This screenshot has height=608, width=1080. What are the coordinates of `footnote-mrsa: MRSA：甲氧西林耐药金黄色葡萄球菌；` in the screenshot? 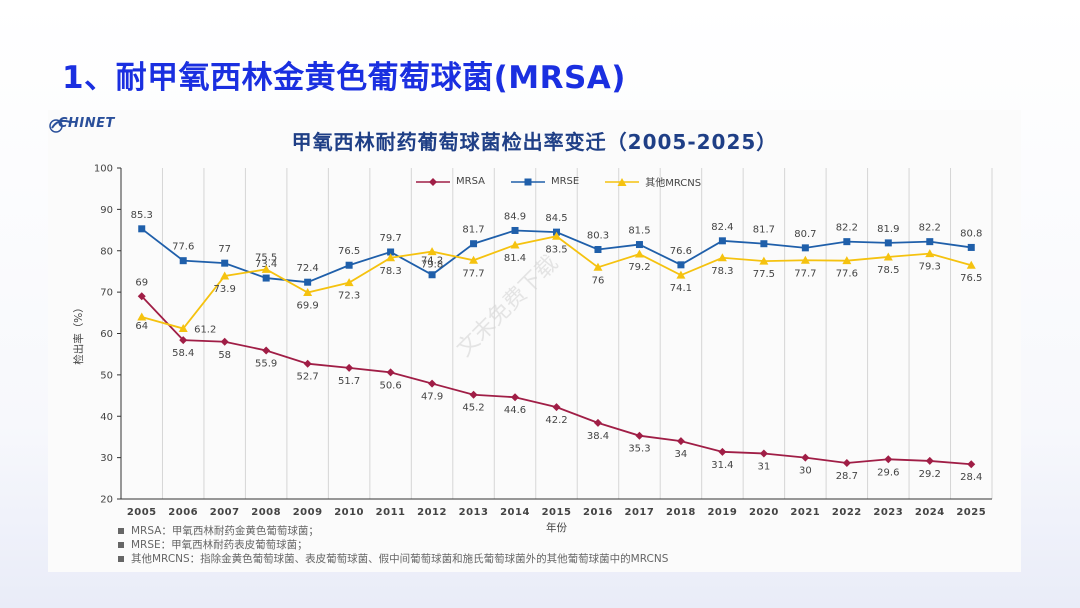 It's located at (393, 531).